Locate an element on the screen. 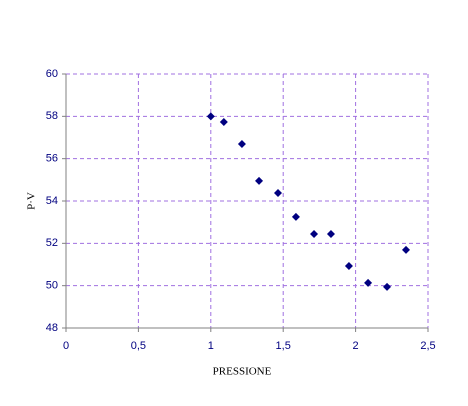  x-tick-label: 0 is located at coordinates (66, 346).